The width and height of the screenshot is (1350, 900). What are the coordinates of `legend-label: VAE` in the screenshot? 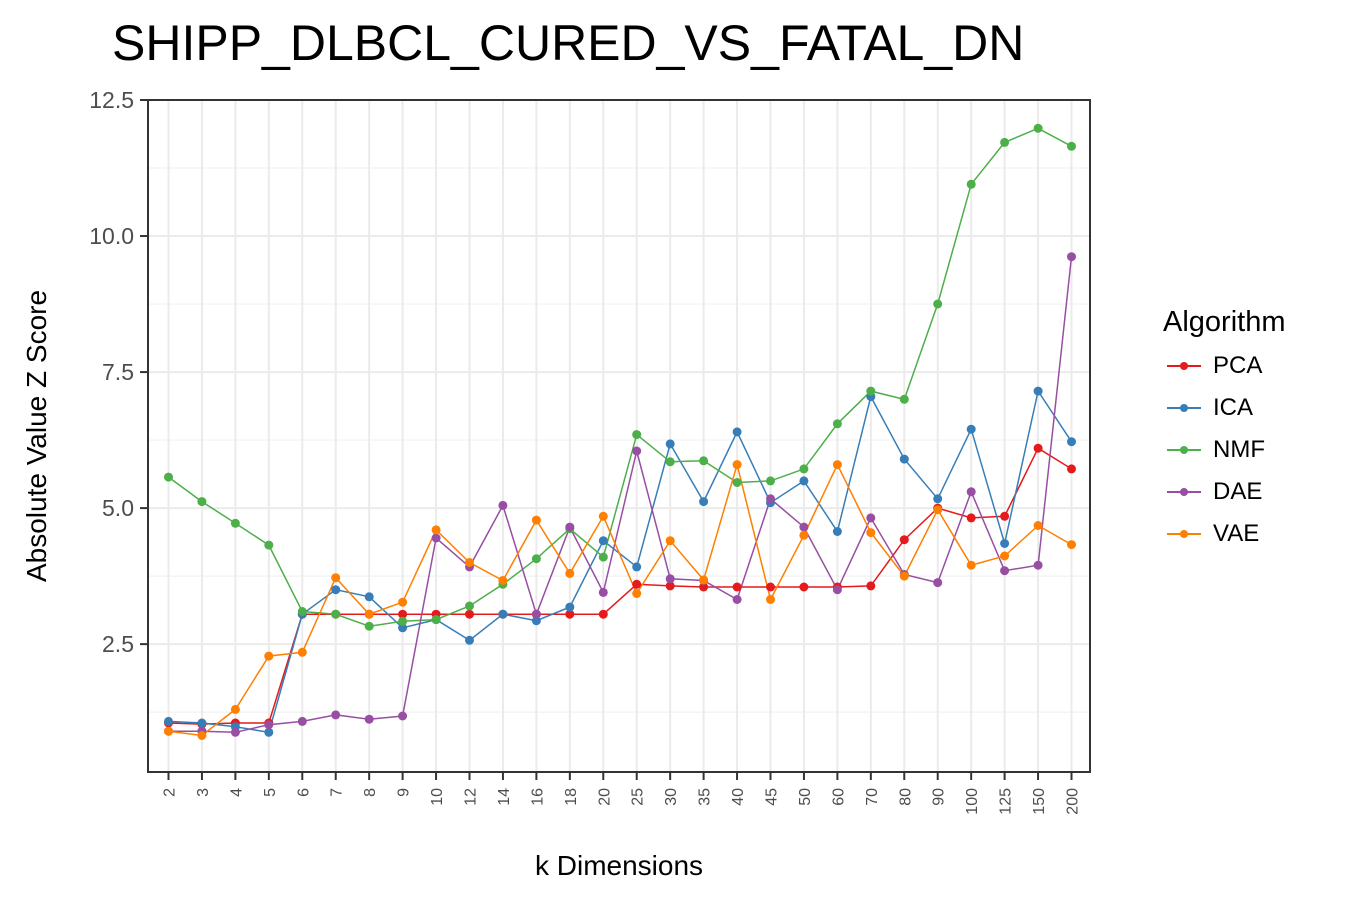 It's located at (1236, 533).